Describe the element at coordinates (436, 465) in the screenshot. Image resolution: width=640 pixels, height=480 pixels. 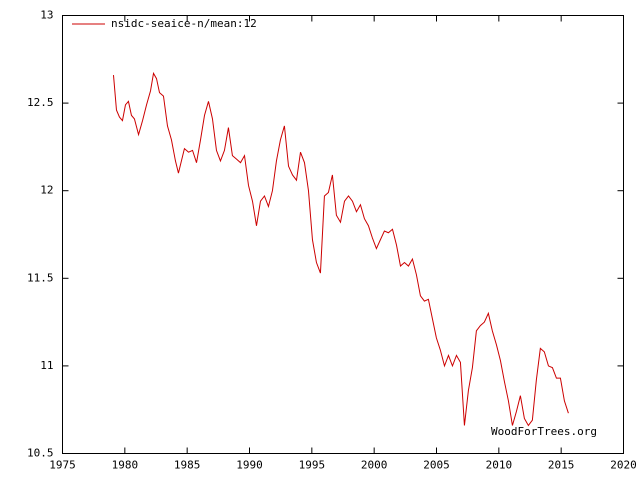
I see `x-tick-label: 2005` at that location.